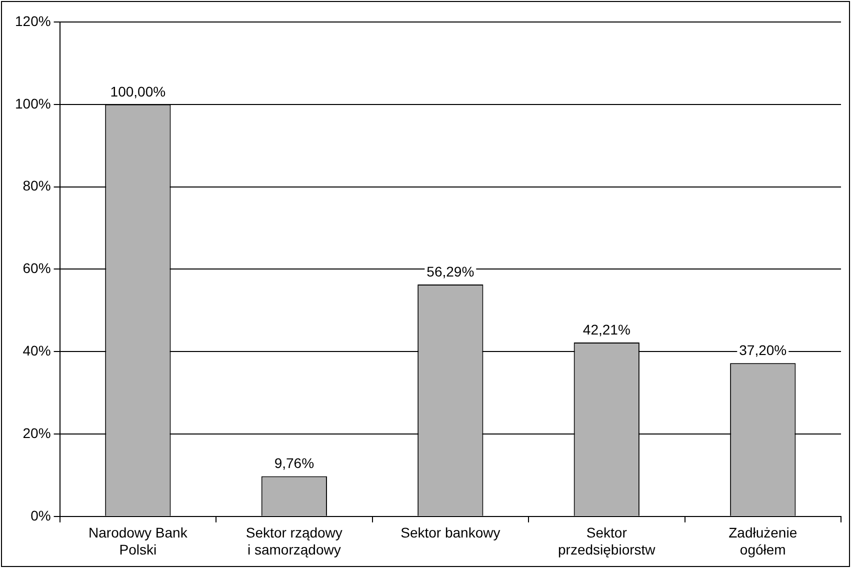  I want to click on data-label: 56,29%, so click(450, 271).